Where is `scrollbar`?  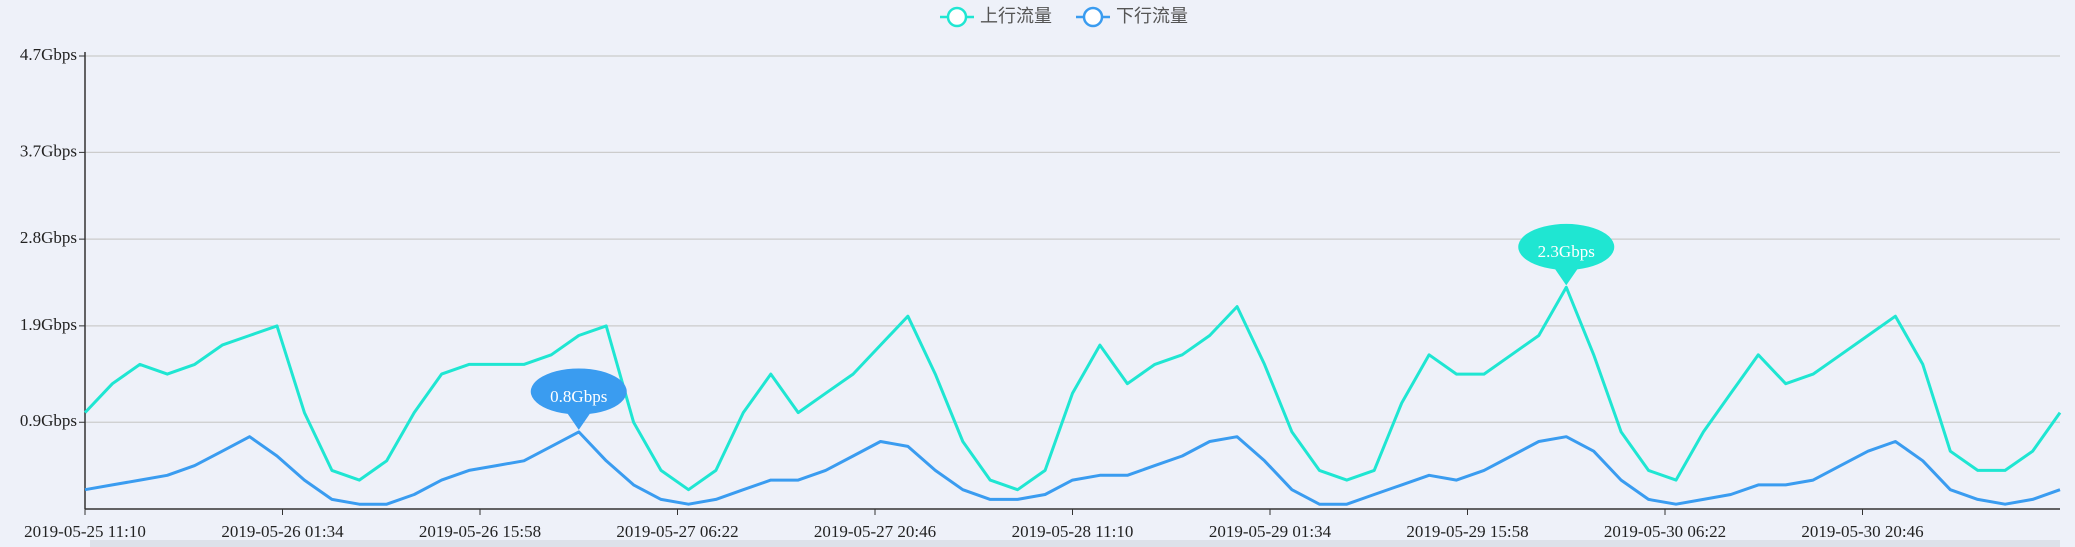
scrollbar is located at coordinates (1075, 543).